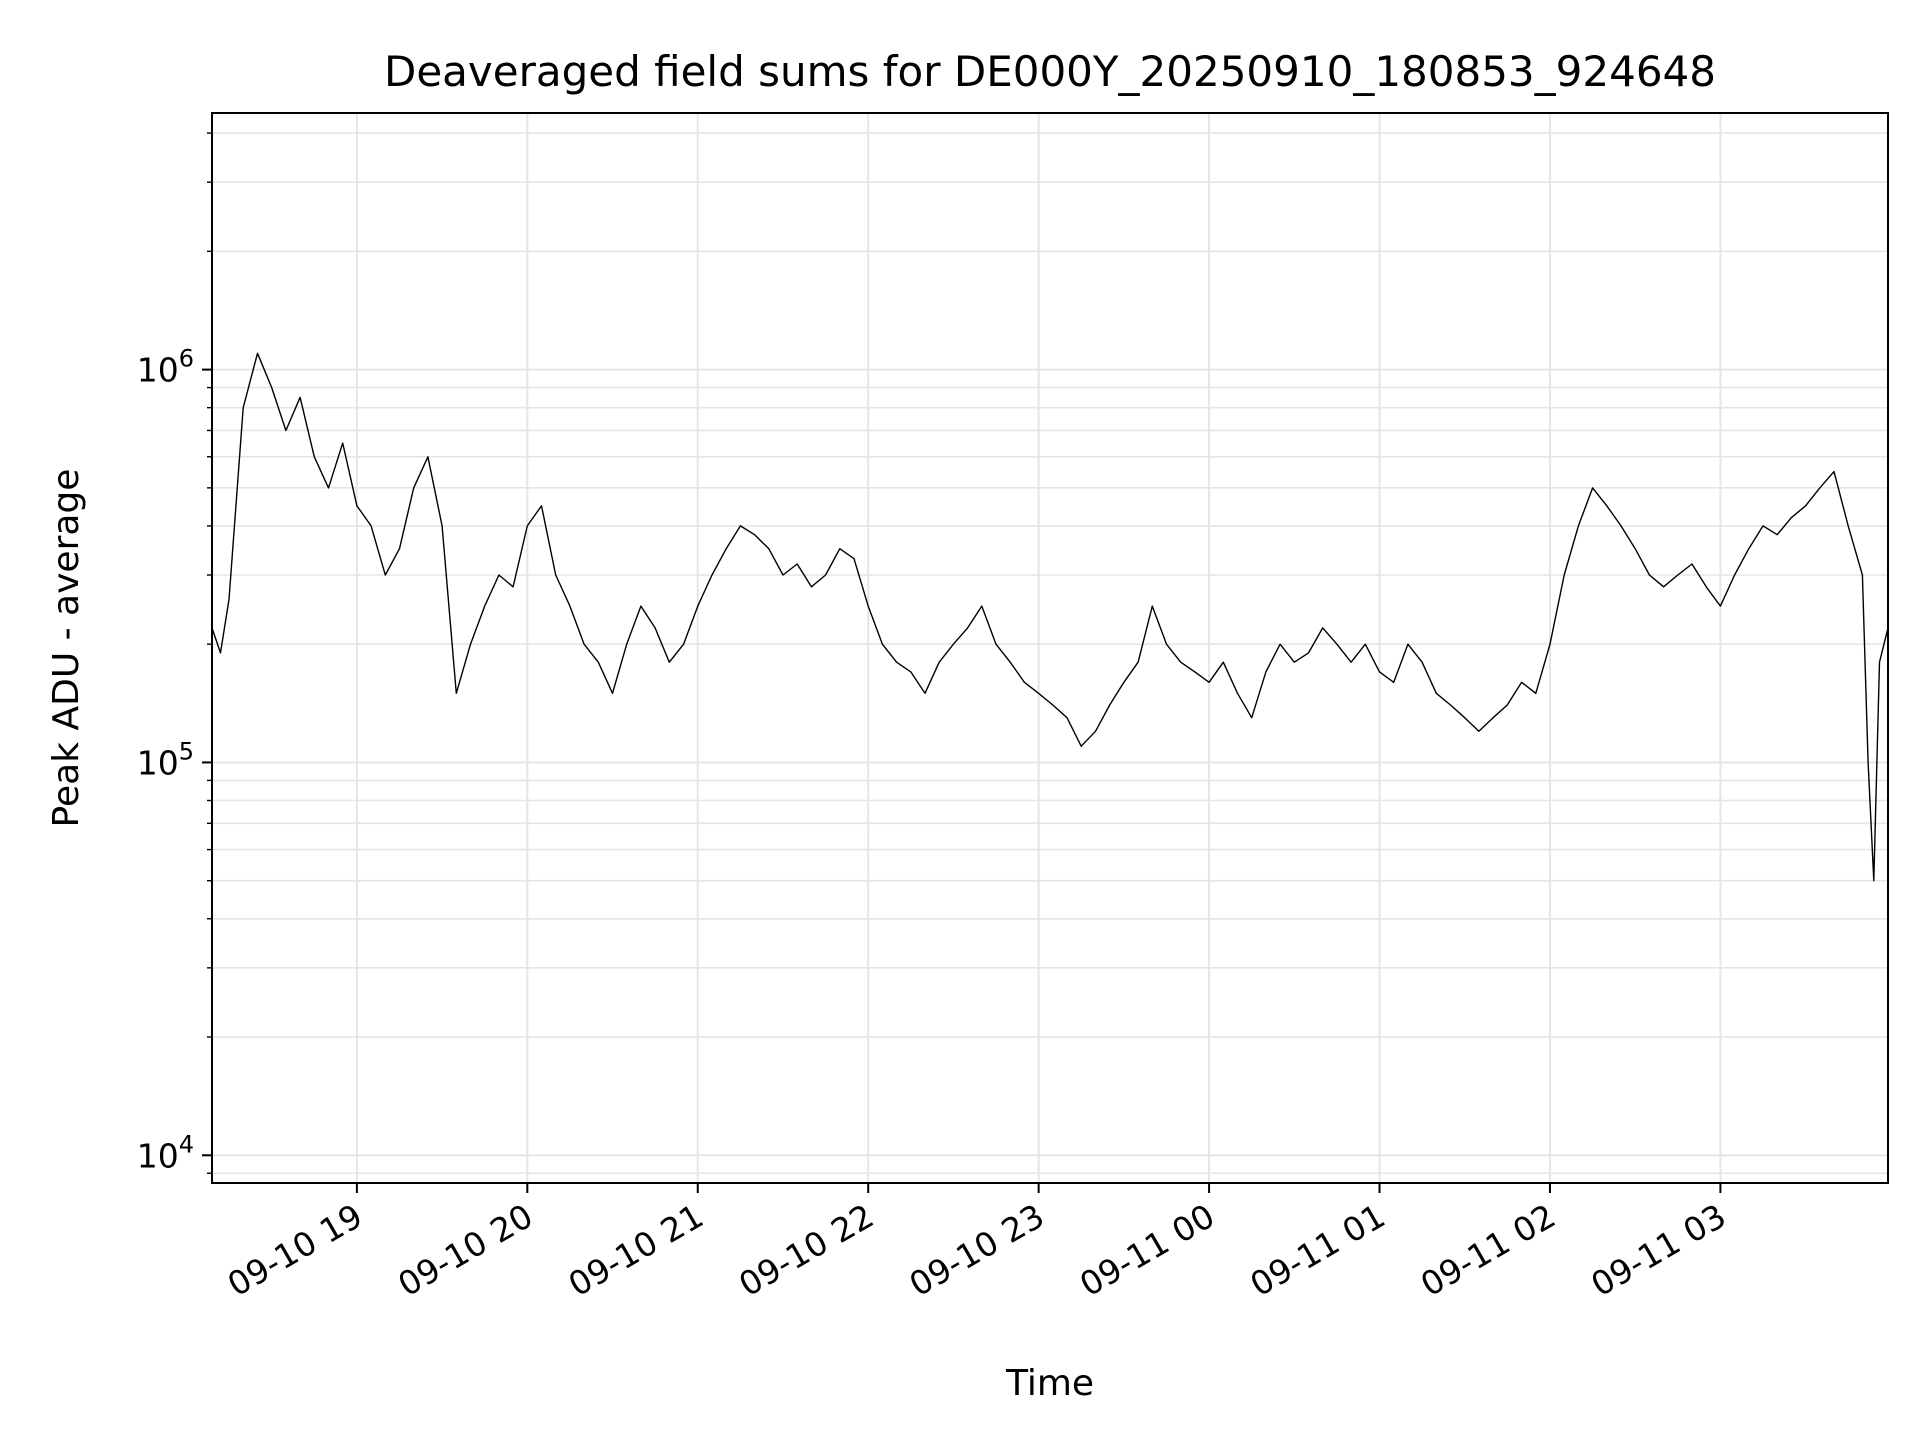 This screenshot has width=1920, height=1440. Describe the element at coordinates (806, 1250) in the screenshot. I see `x-tick-label: 09-10 22` at that location.